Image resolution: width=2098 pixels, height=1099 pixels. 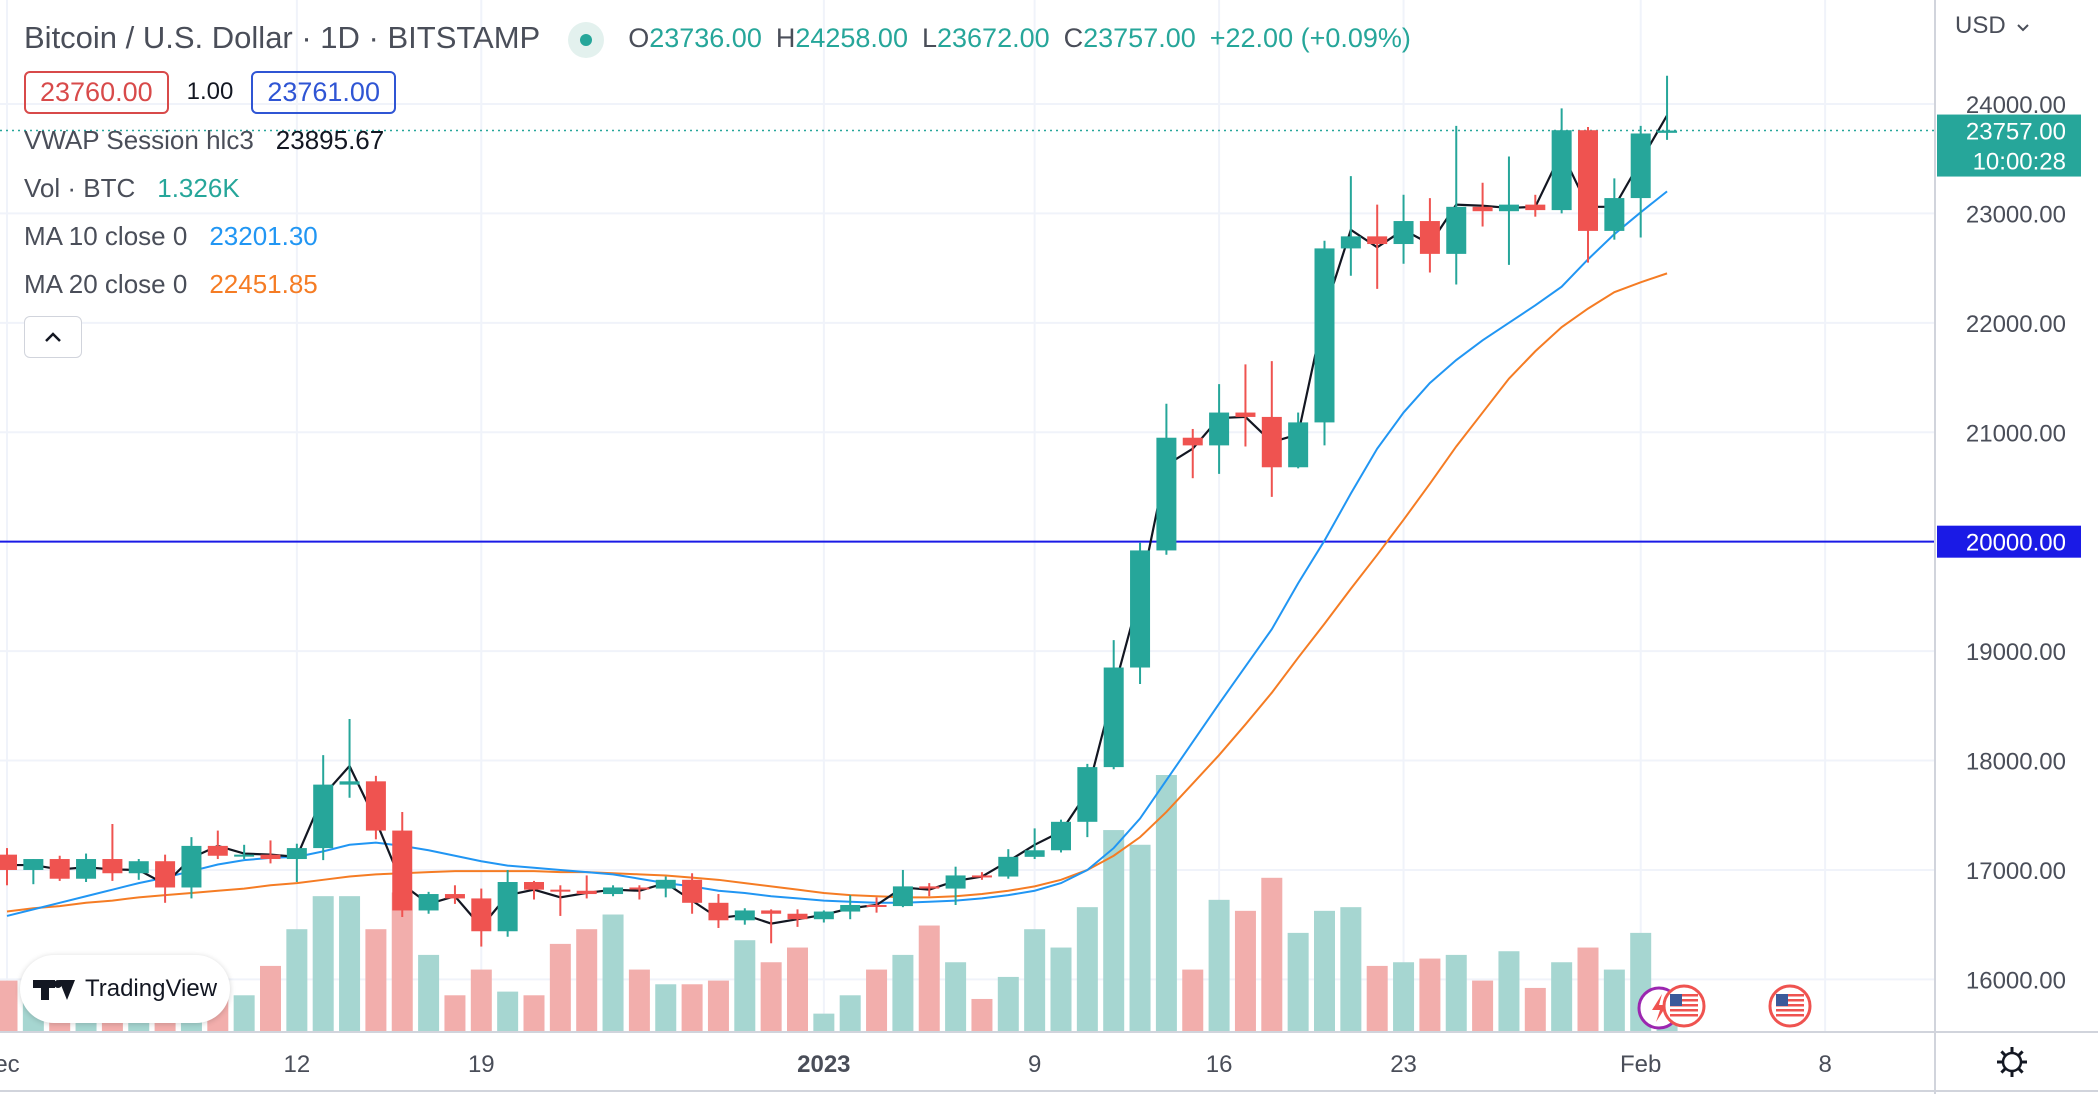 What do you see at coordinates (1659, 1008) in the screenshot?
I see `lightning-bolt` at bounding box center [1659, 1008].